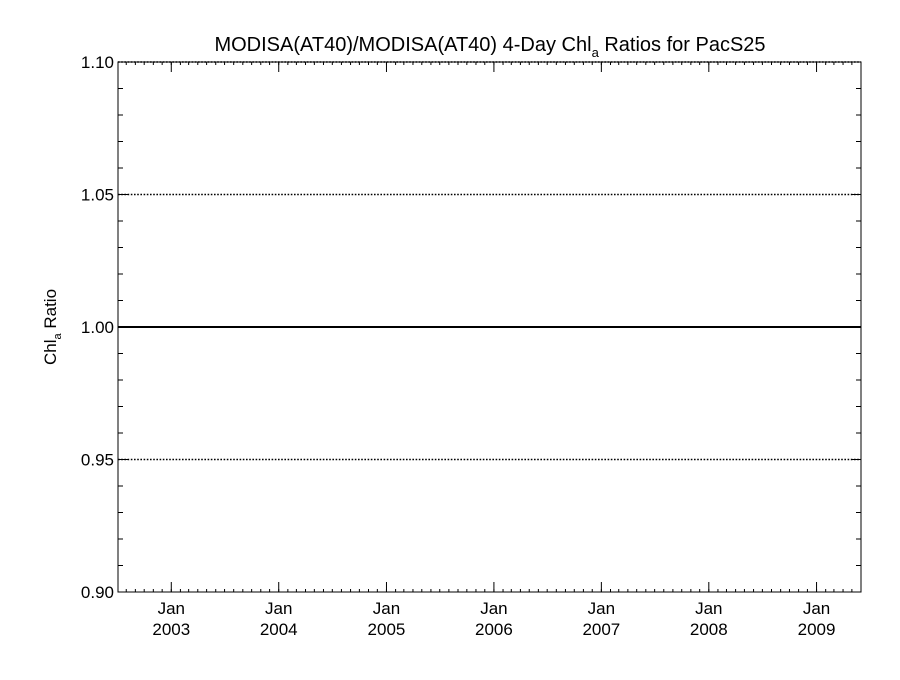 The width and height of the screenshot is (900, 680). Describe the element at coordinates (97, 195) in the screenshot. I see `y-tick-label: 1.05` at that location.